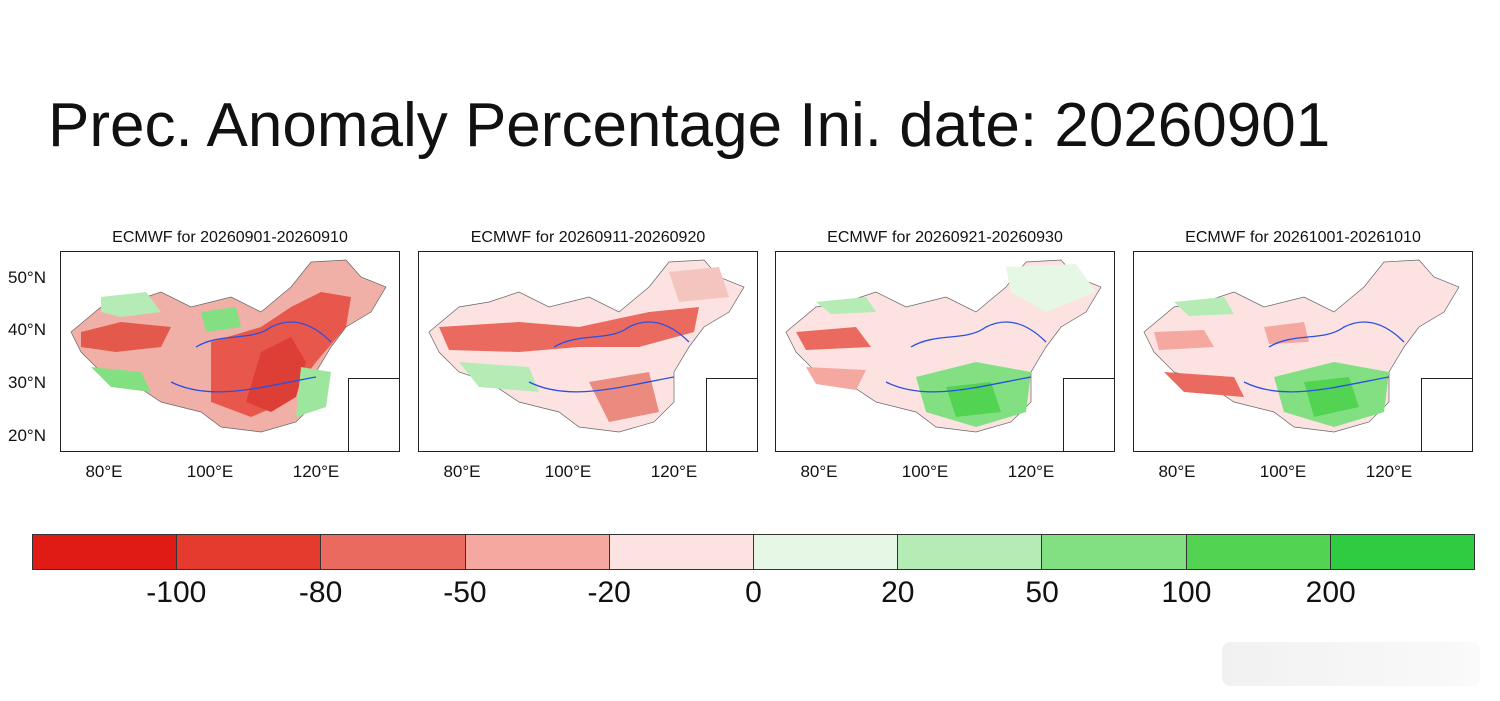 Image resolution: width=1500 pixels, height=701 pixels. I want to click on lat-label: 30°N, so click(27, 382).